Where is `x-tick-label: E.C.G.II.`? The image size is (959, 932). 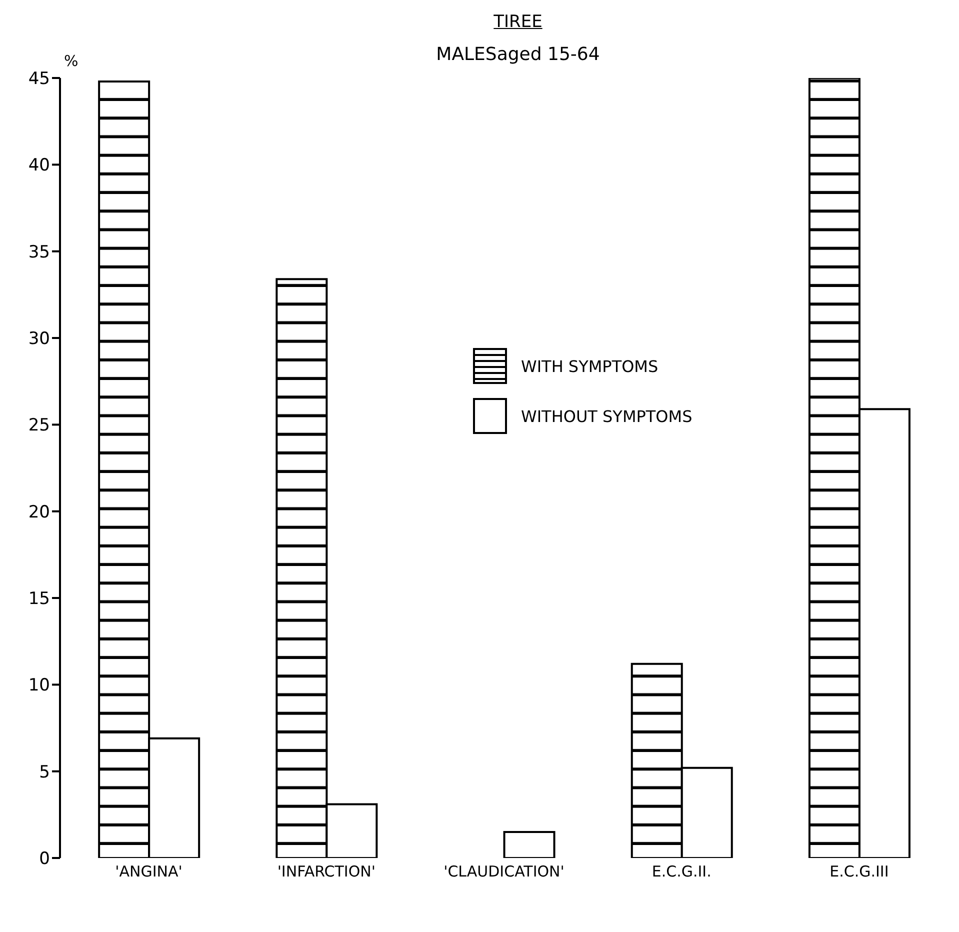 x-tick-label: E.C.G.II. is located at coordinates (682, 871).